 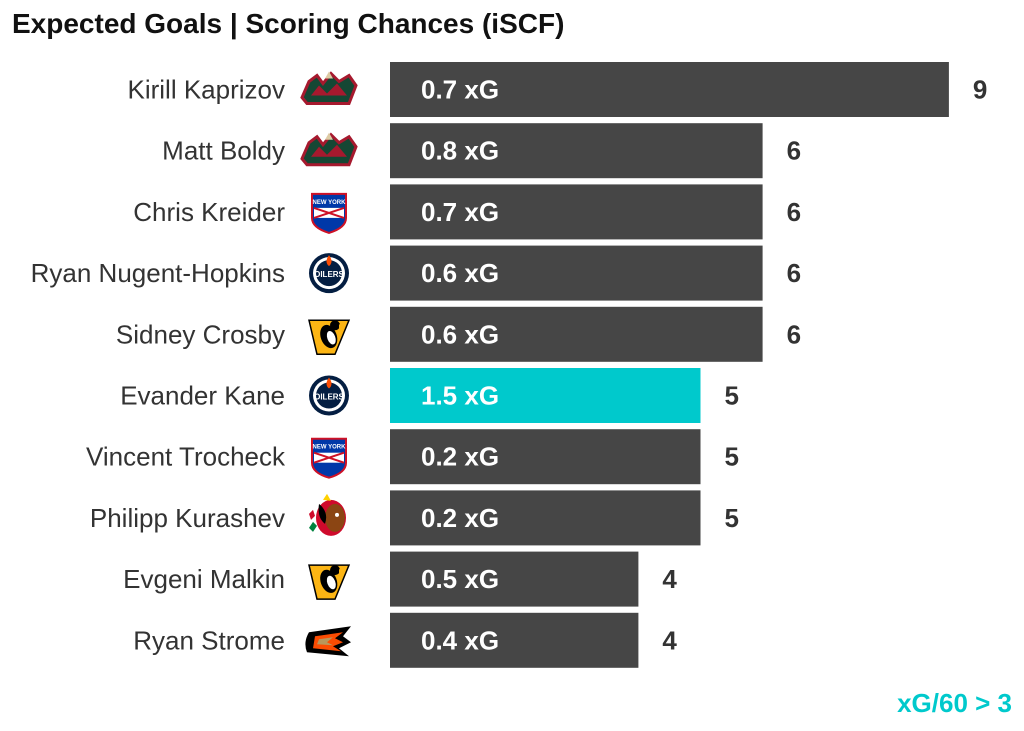 I want to click on xg-label: 0.5 xG, so click(x=460, y=579).